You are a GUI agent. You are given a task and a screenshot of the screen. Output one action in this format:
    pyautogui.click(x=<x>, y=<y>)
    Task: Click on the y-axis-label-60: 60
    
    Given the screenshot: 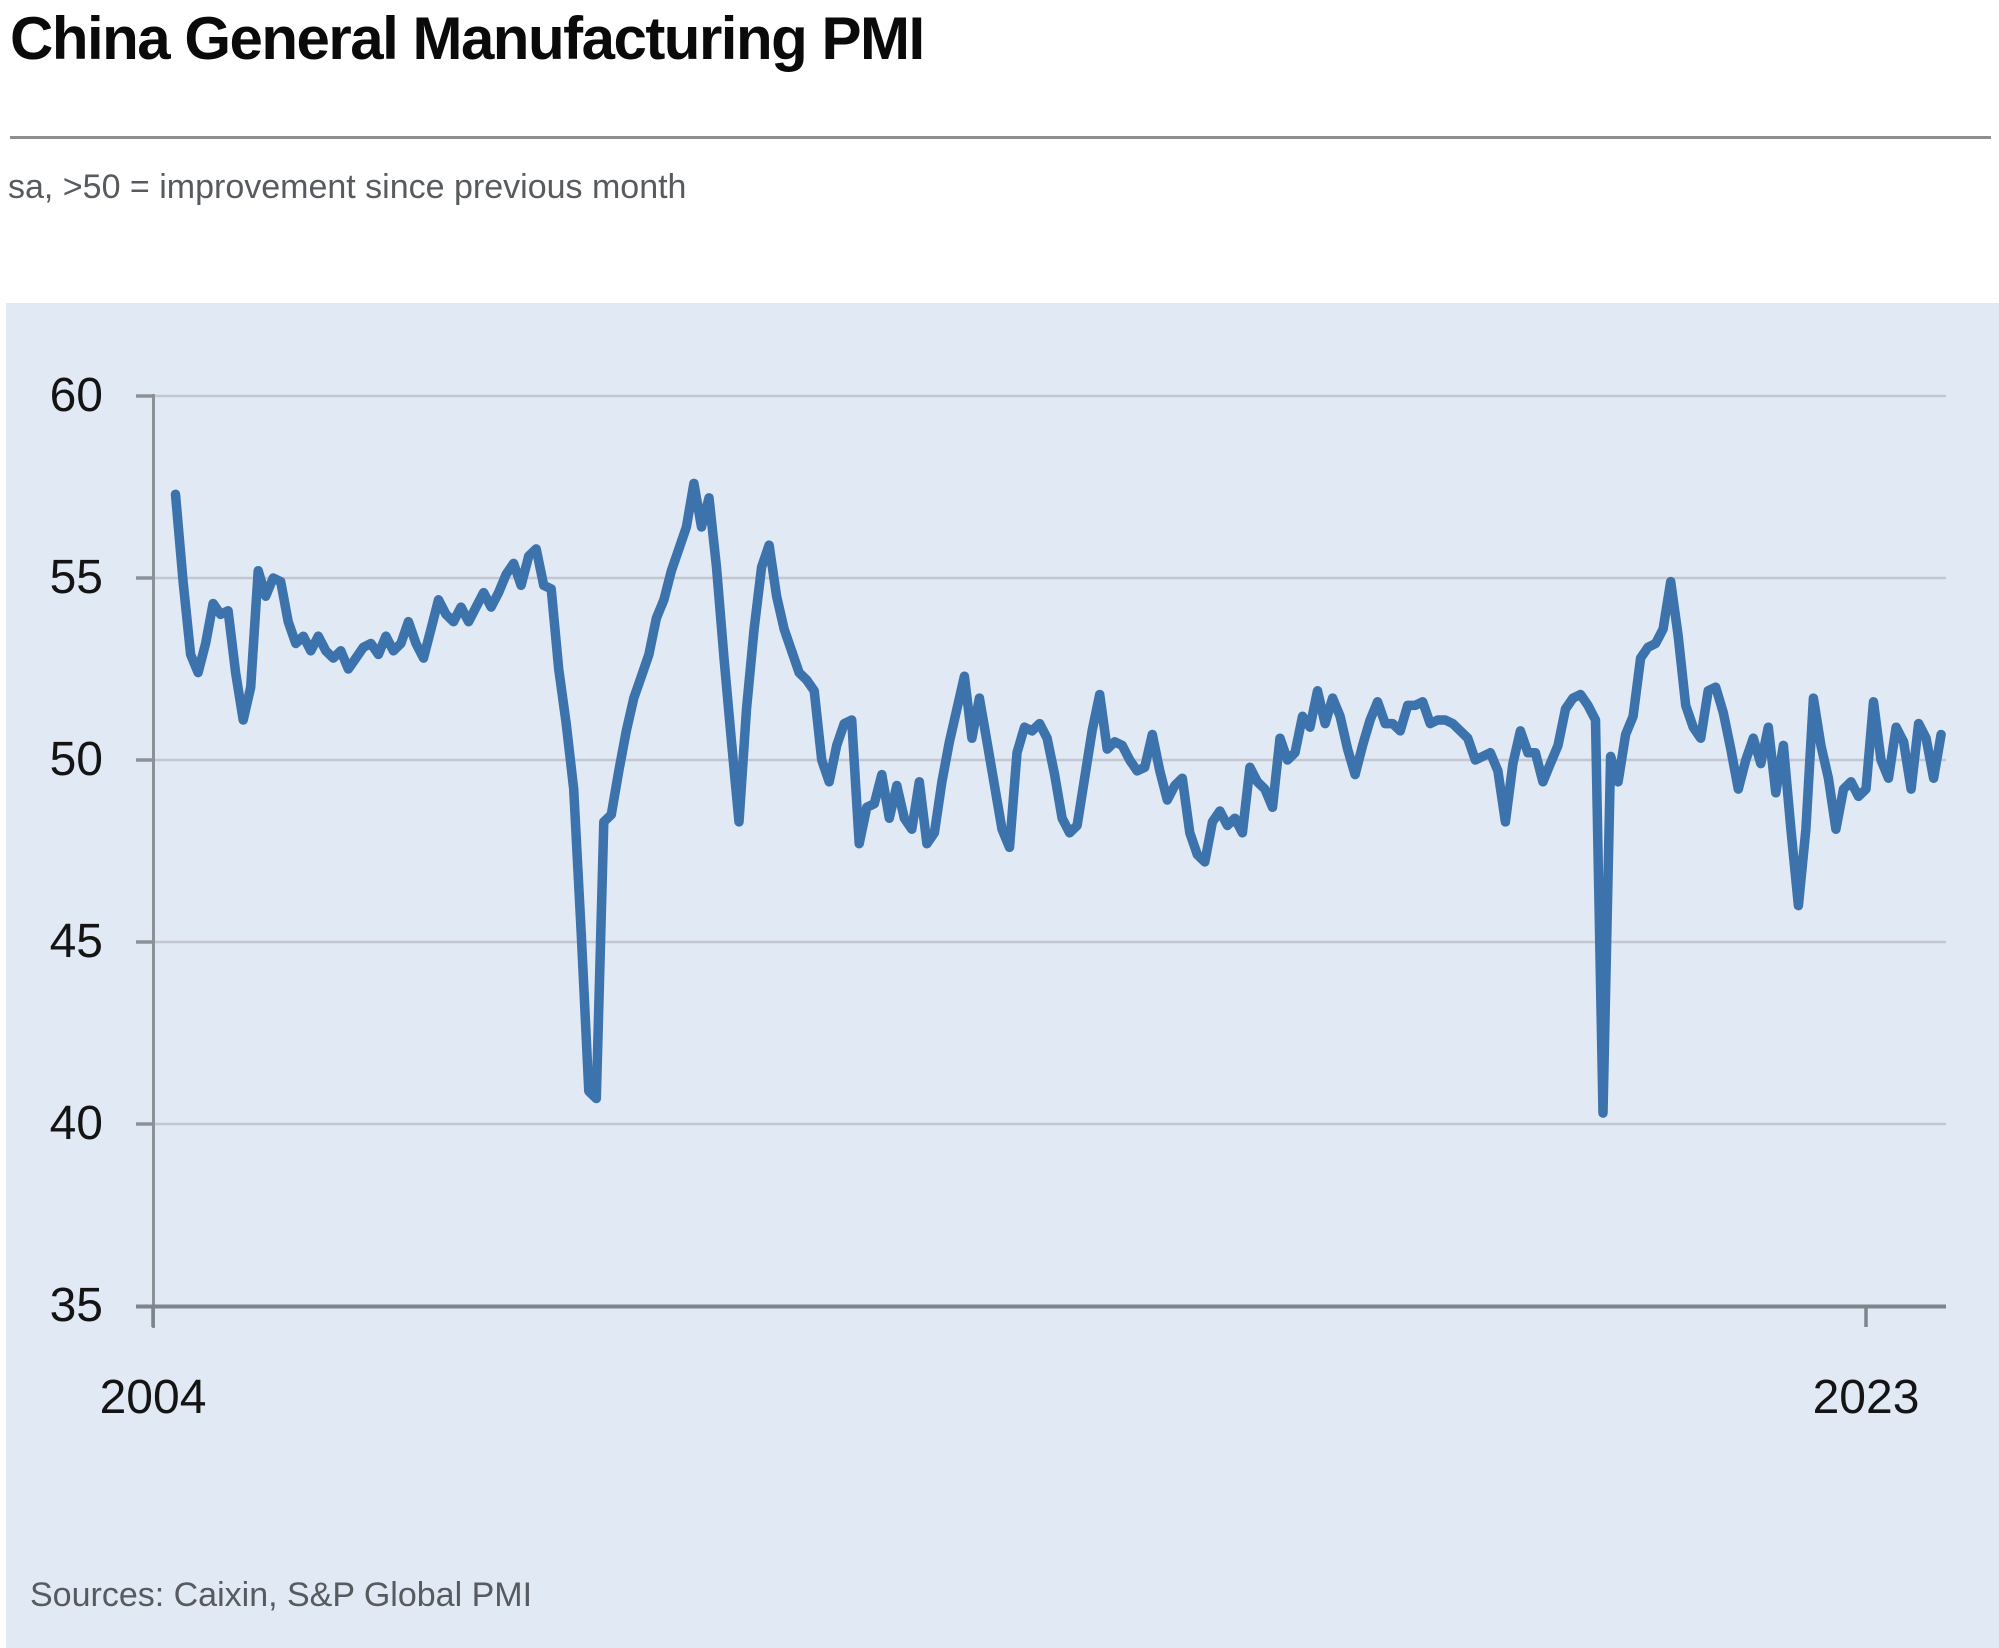 What is the action you would take?
    pyautogui.click(x=76, y=395)
    